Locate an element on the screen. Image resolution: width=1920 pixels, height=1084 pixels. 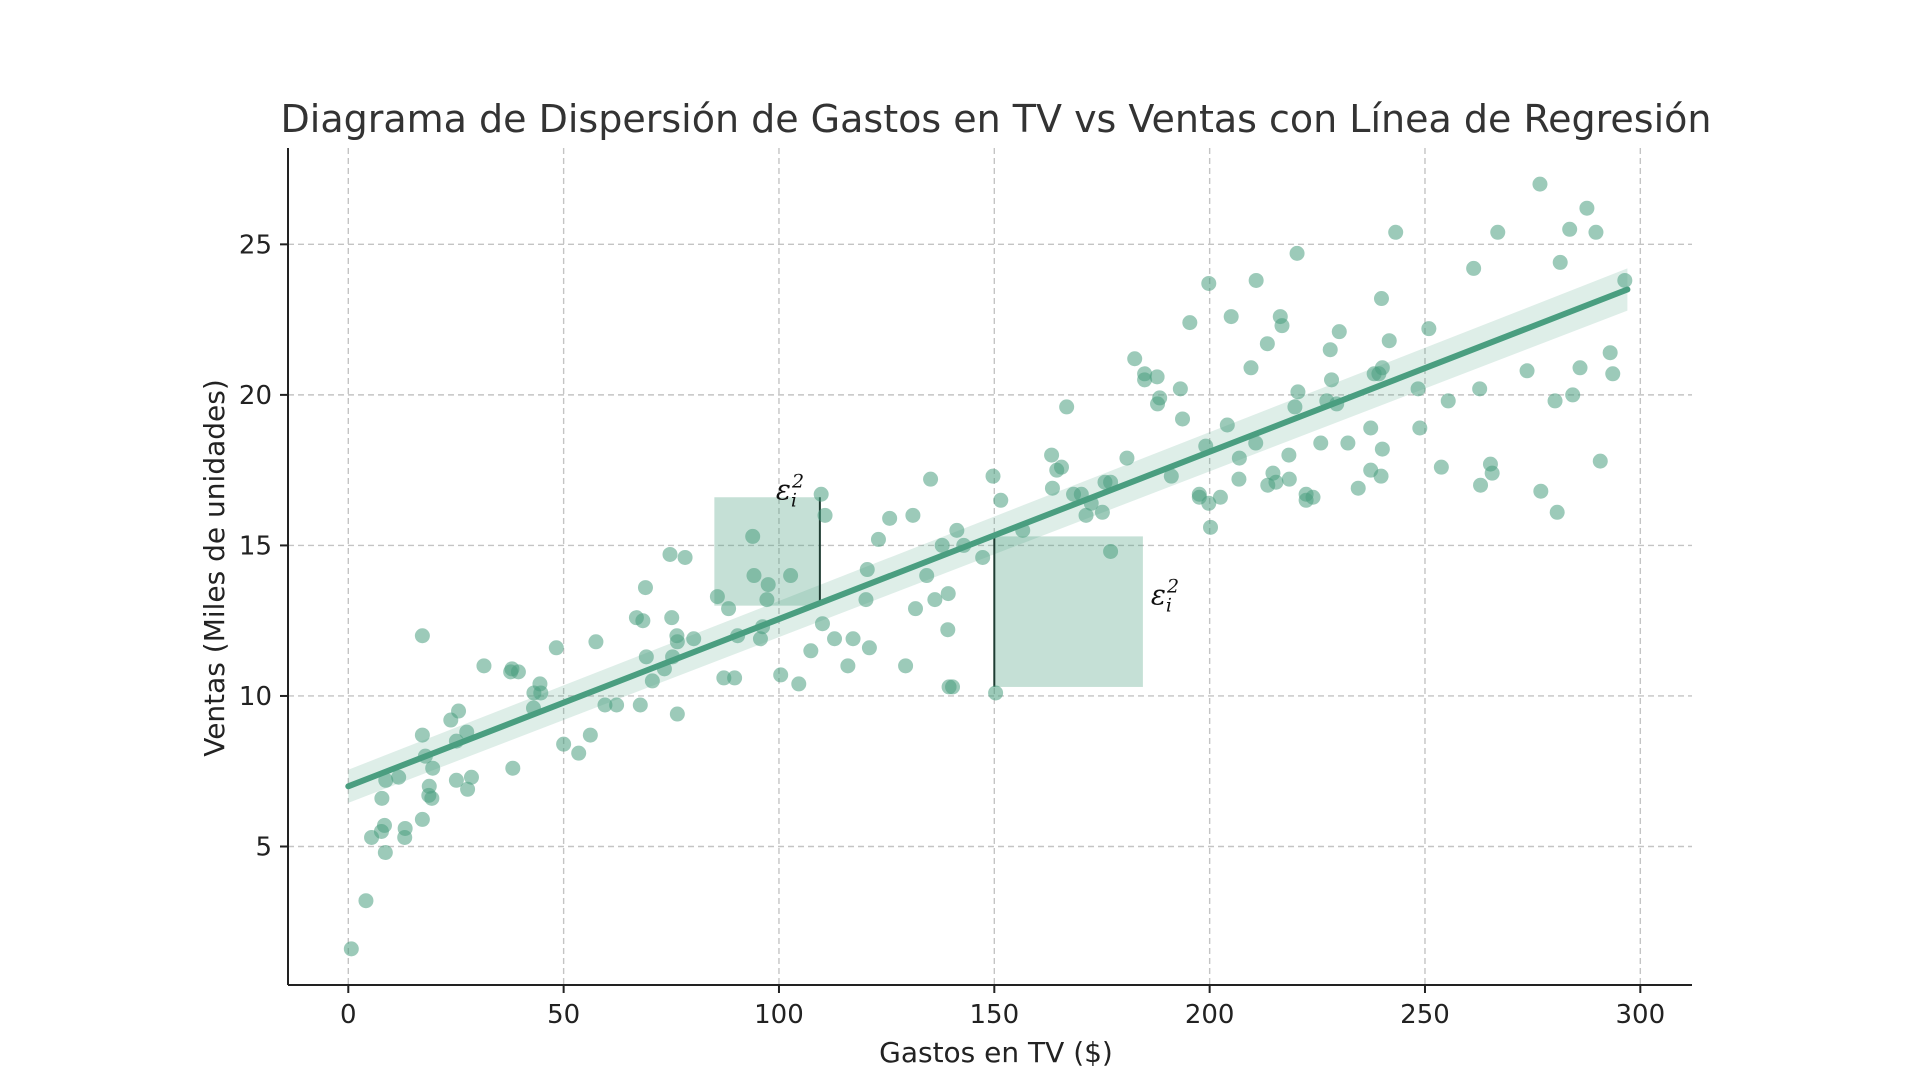
x-tick-label: 250 is located at coordinates (1425, 1015).